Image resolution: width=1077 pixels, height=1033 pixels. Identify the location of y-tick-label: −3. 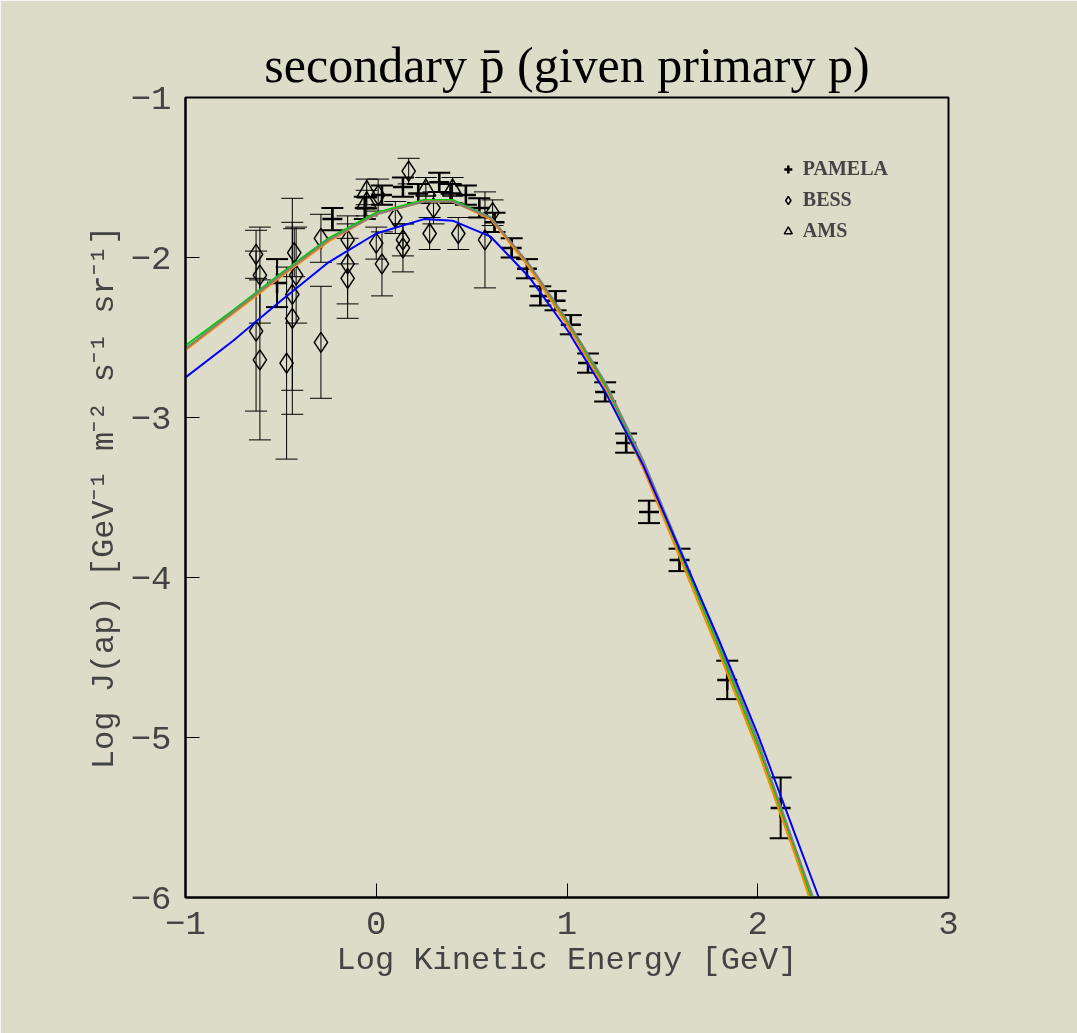
(151, 419).